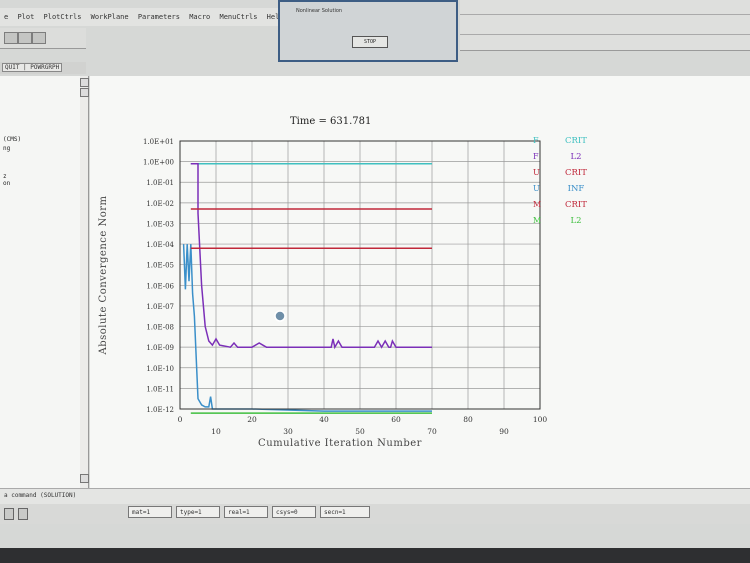 The width and height of the screenshot is (750, 563). I want to click on y-tick-label: 1.0E+00, so click(158, 163).